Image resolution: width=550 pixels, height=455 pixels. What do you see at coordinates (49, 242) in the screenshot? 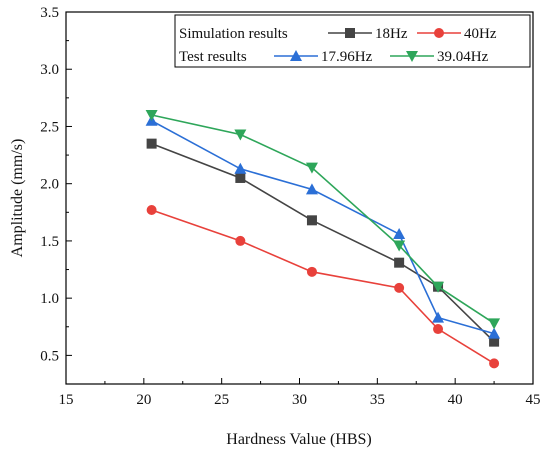
I see `y-tick-label: 1.5` at bounding box center [49, 242].